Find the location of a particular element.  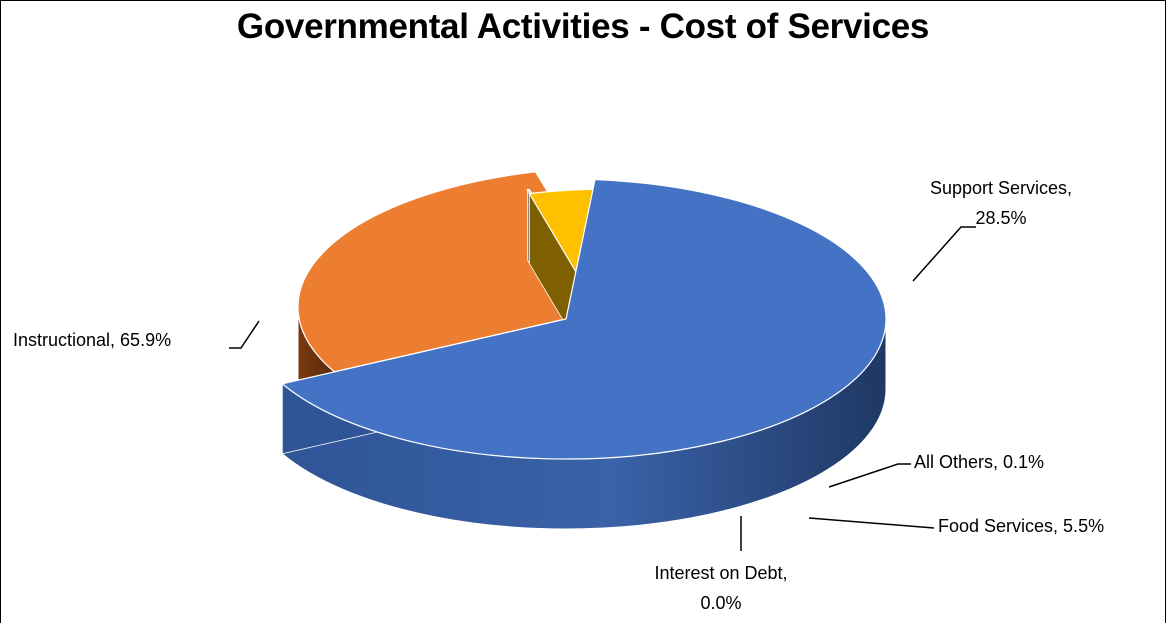

data-label-all-others: All Others, 0.1% is located at coordinates (979, 462).